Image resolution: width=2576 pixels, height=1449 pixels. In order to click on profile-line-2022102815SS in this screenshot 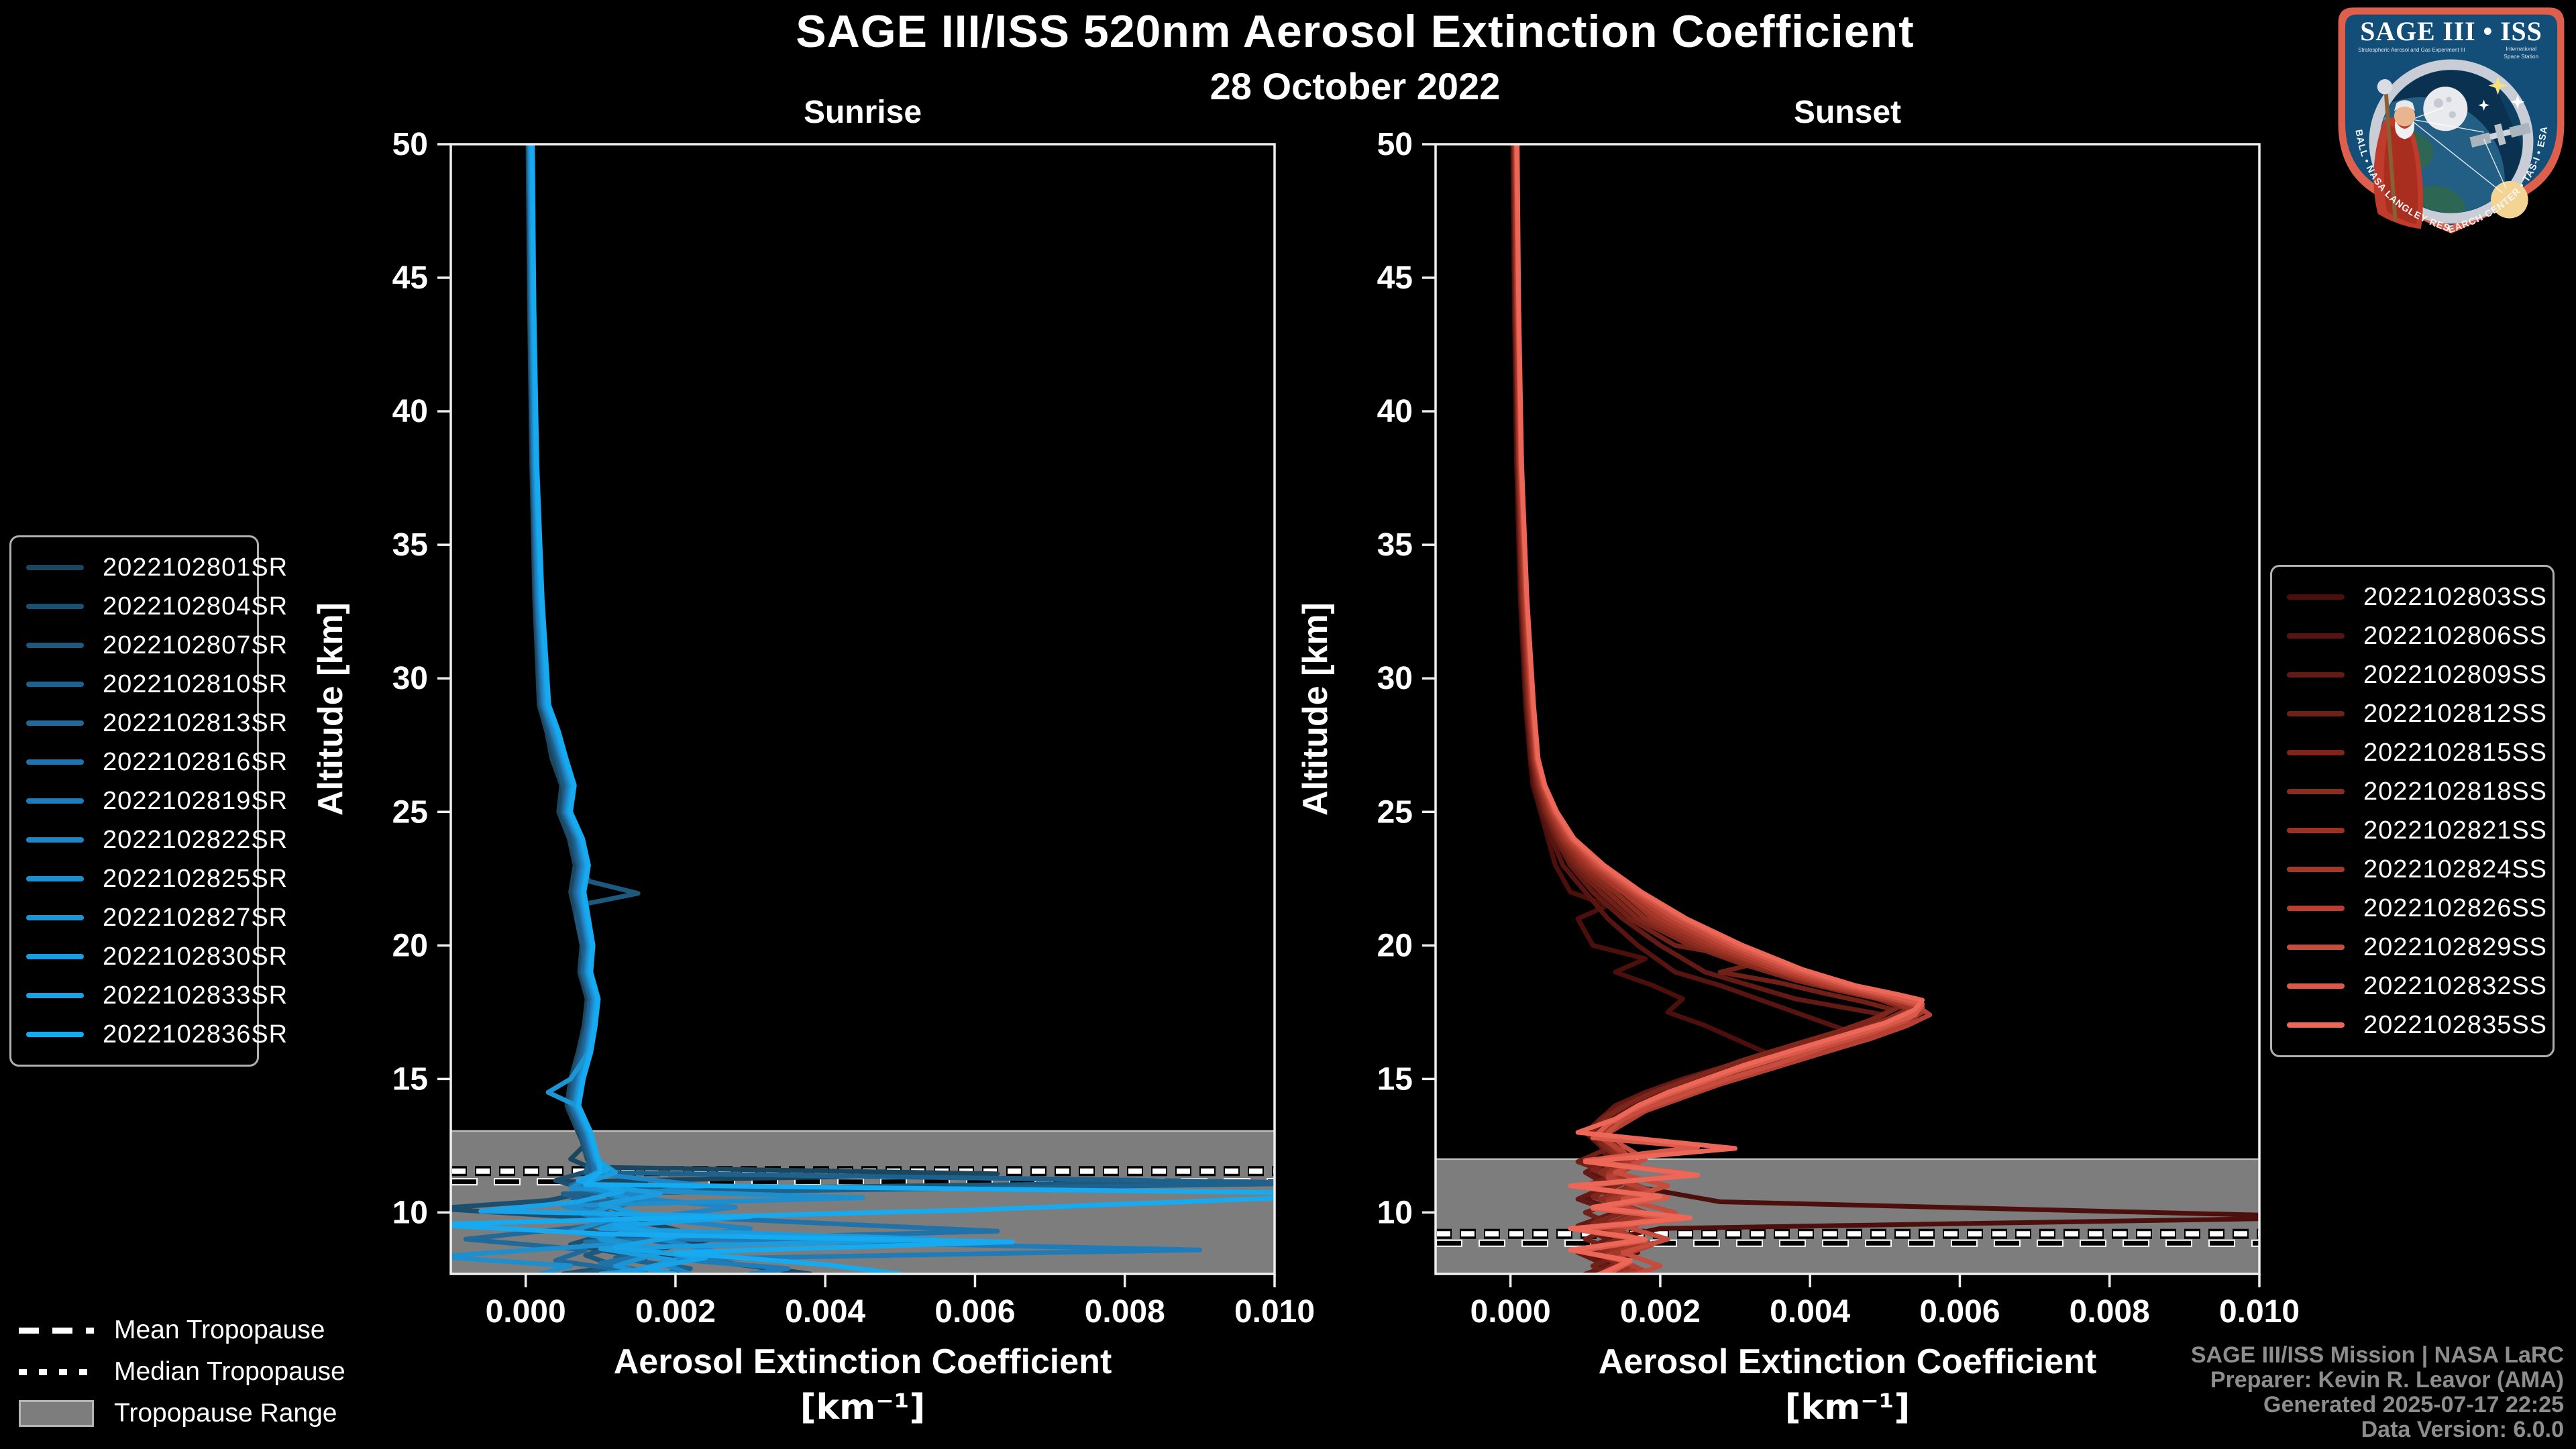, I will do `click(1706, 709)`.